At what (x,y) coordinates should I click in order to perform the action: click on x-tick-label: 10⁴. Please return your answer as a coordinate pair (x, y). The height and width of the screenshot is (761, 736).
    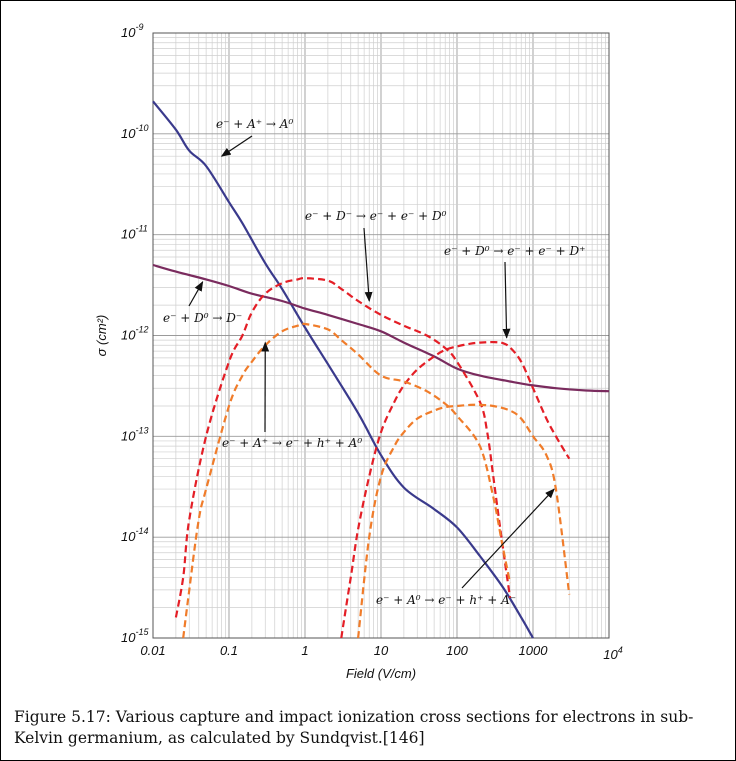
    Looking at the image, I should click on (612, 653).